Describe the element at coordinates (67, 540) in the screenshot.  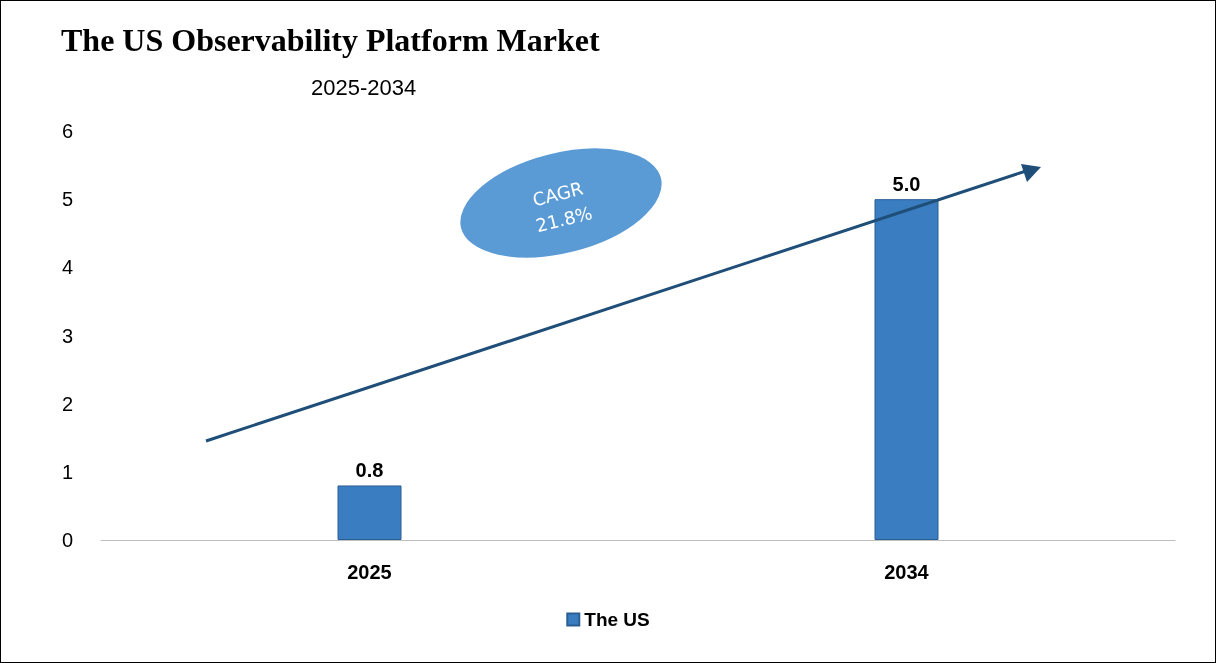
I see `y-tick-label: 0` at that location.